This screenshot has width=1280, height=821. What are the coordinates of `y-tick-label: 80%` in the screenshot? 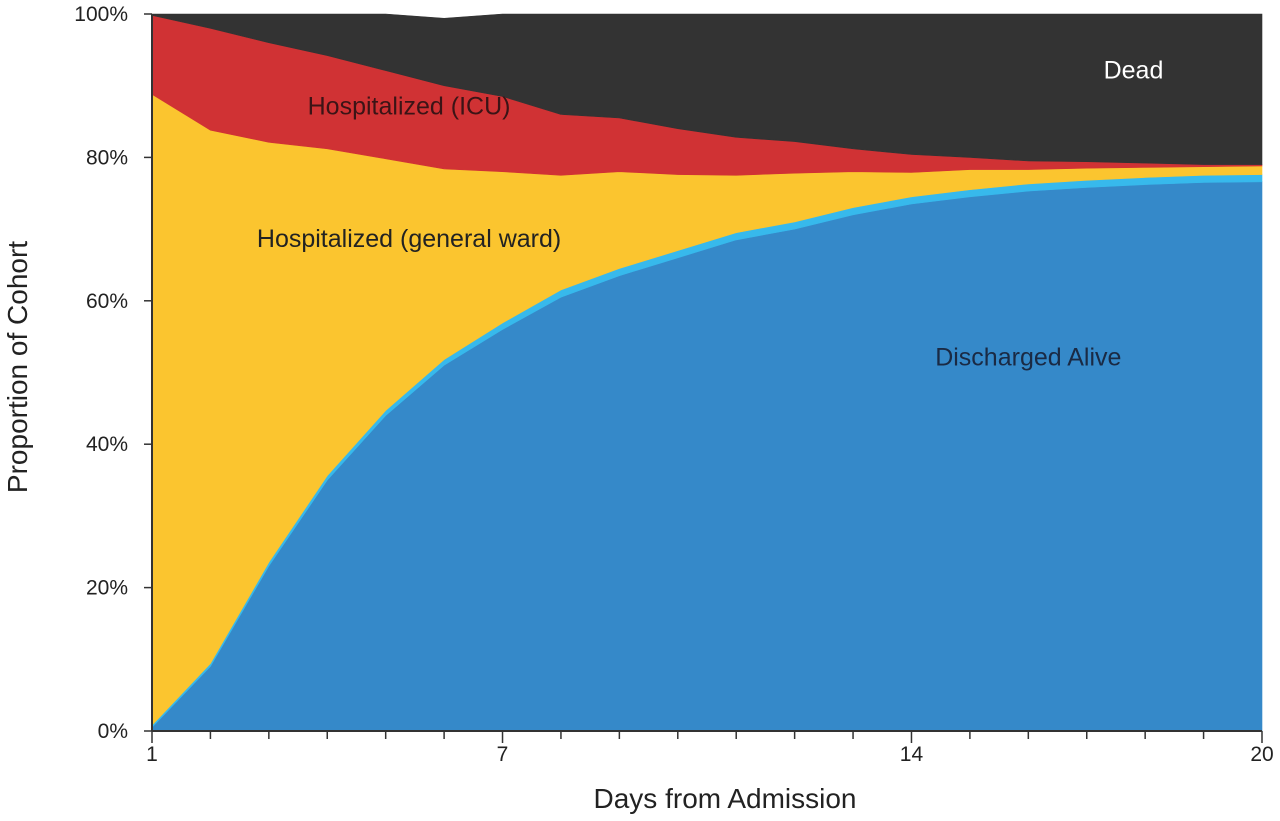 It's located at (107, 157).